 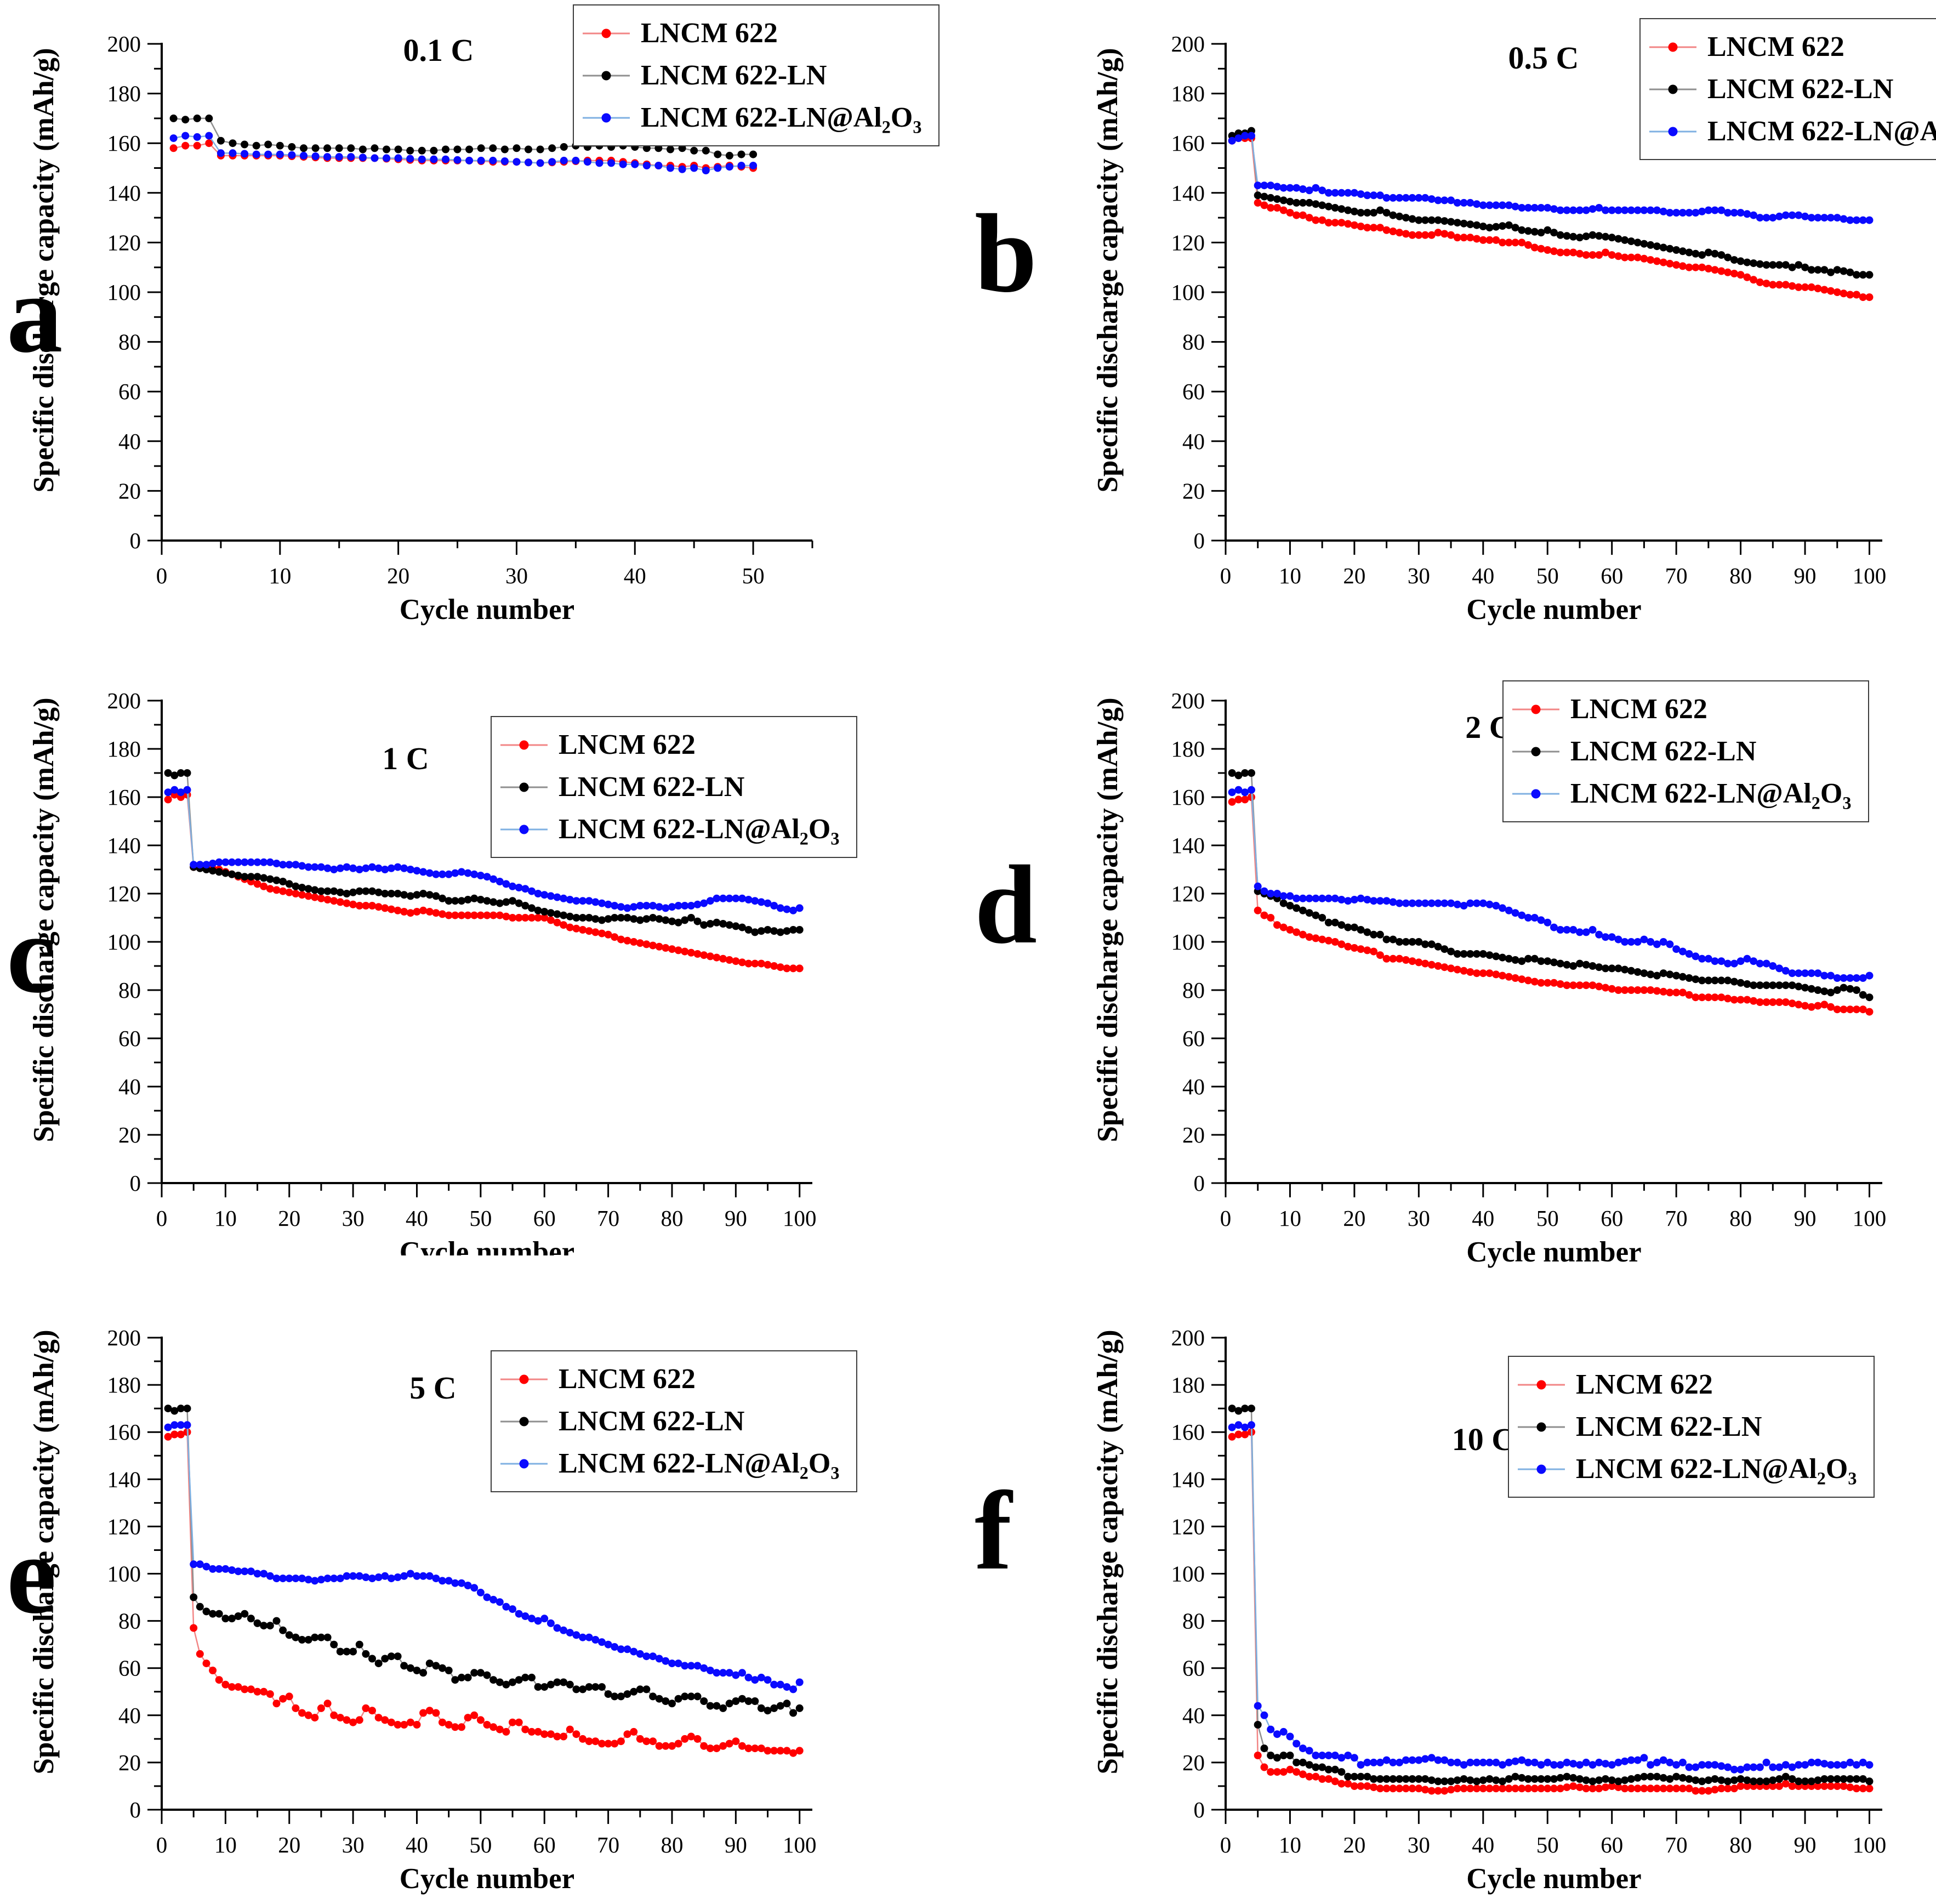 What do you see at coordinates (544, 1218) in the screenshot?
I see `x-tick-label: 60` at bounding box center [544, 1218].